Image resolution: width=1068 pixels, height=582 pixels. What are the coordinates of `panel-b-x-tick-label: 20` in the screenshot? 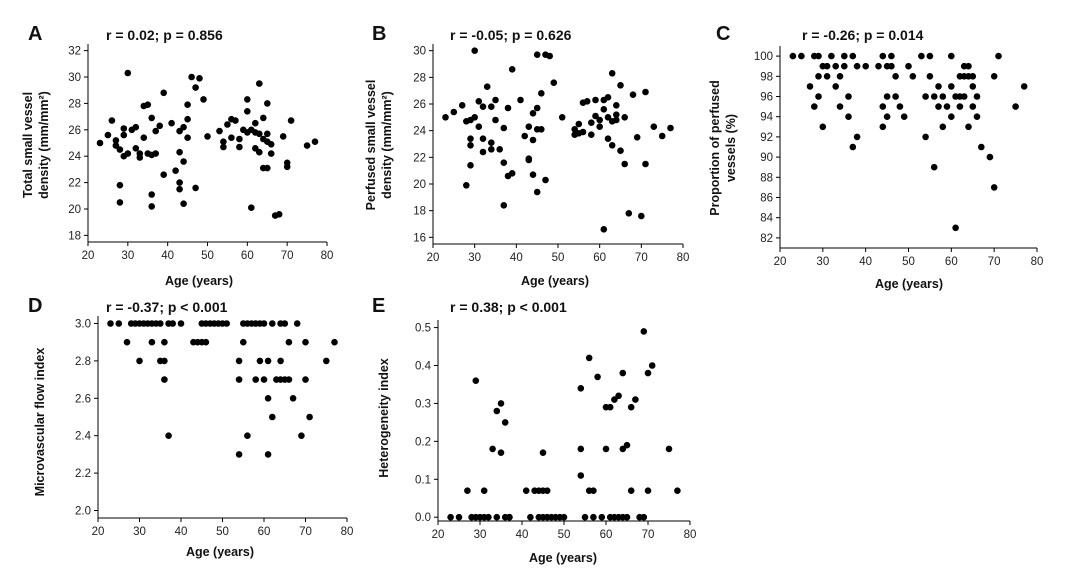 It's located at (433, 258).